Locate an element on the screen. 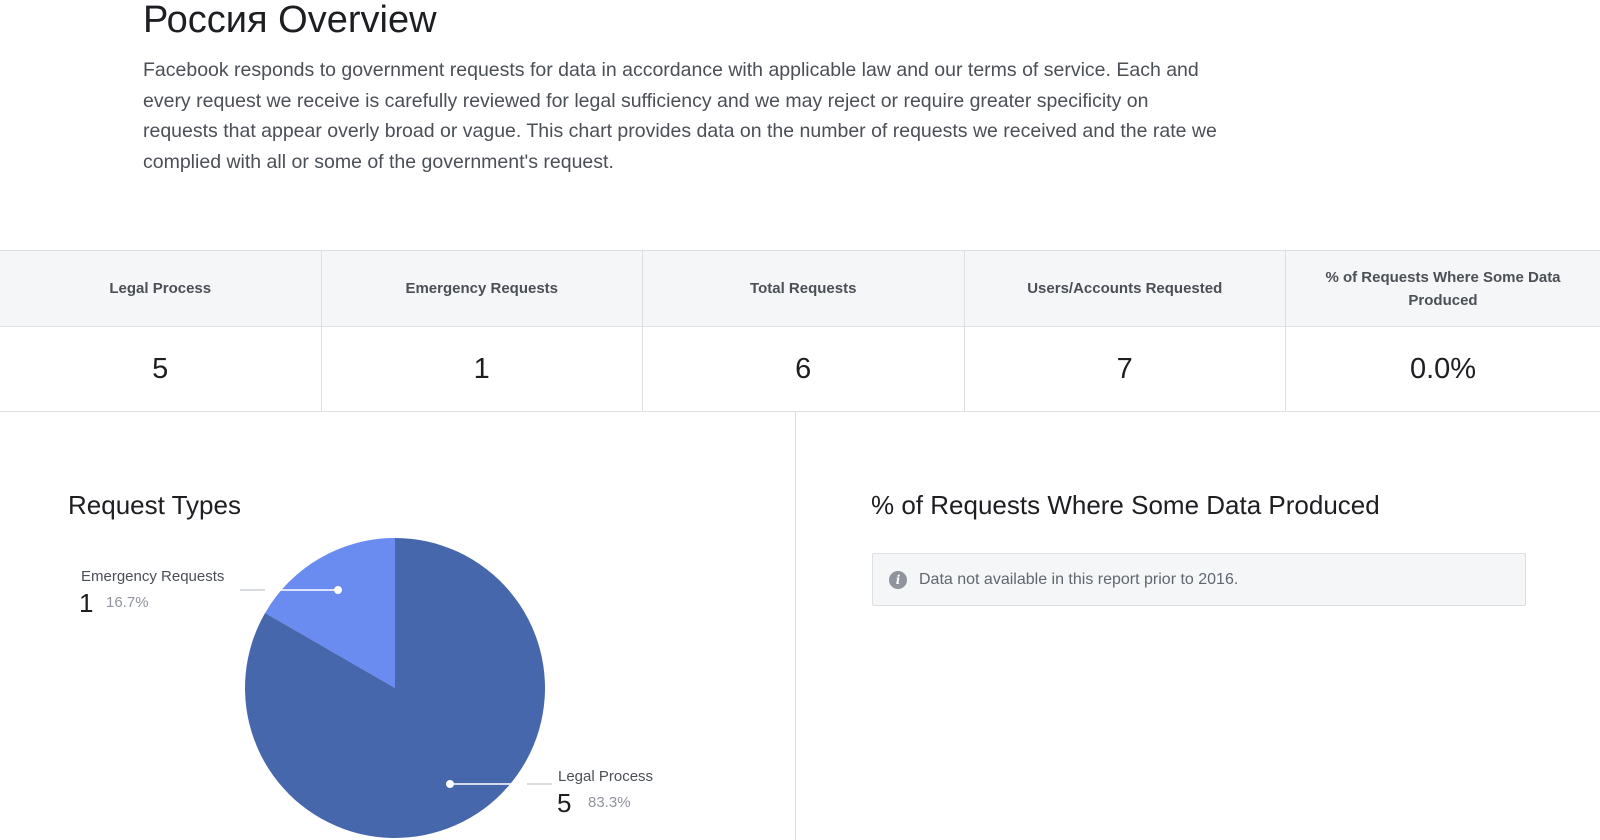 Image resolution: width=1600 pixels, height=840 pixels. info-icon: i is located at coordinates (898, 579).